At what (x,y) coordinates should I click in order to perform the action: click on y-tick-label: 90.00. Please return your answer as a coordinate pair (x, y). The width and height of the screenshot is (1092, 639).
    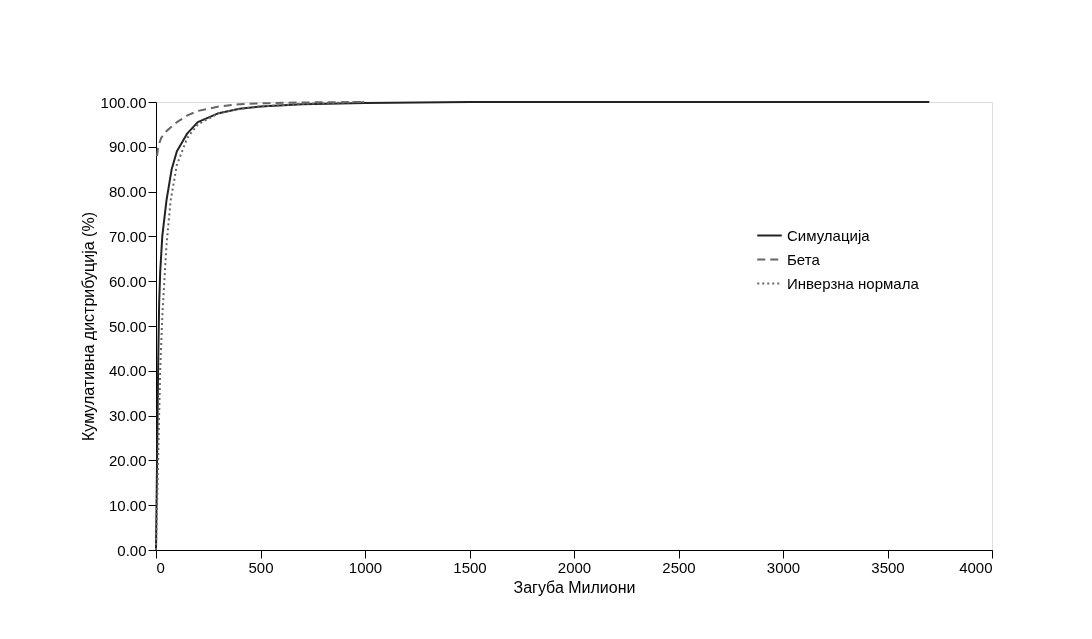
    Looking at the image, I should click on (127, 147).